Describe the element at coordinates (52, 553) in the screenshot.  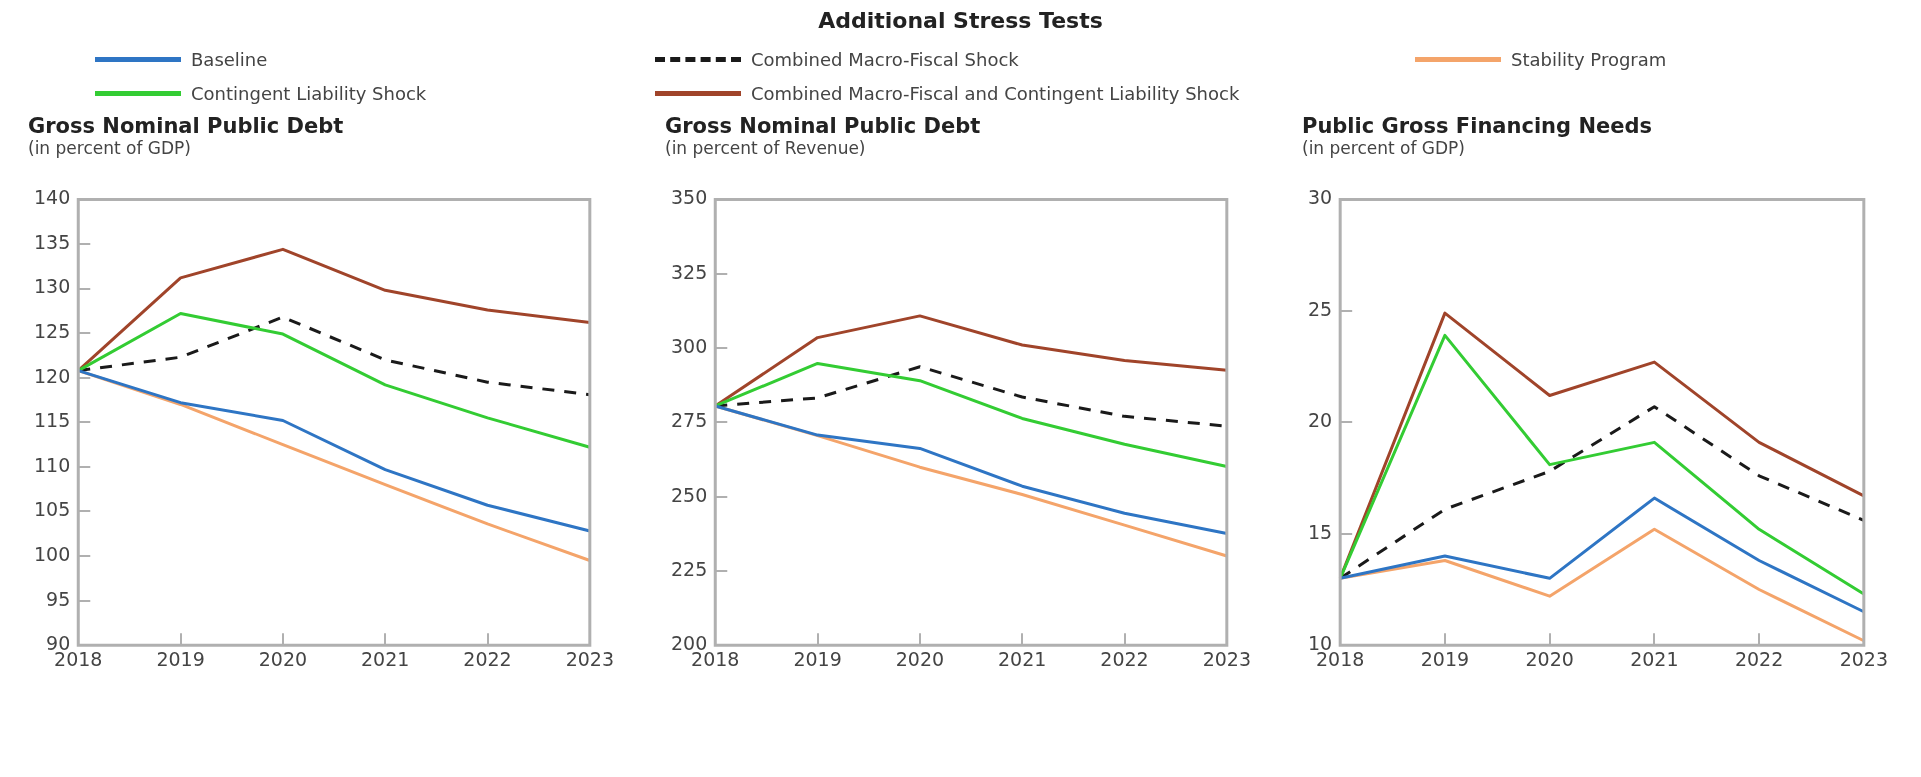
I see `y-tick-label: 100` at that location.